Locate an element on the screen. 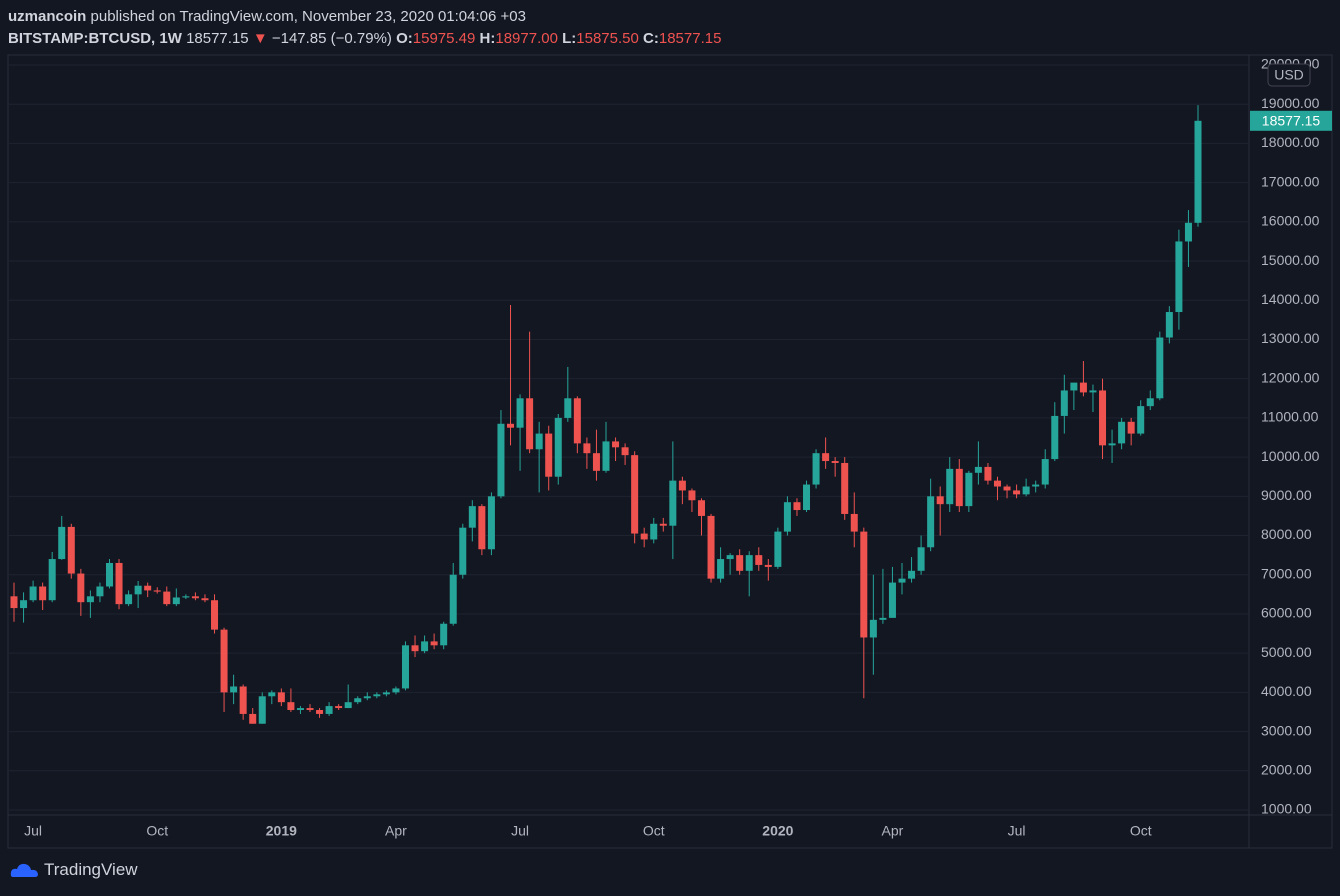  author: uzmancoin is located at coordinates (47, 16).